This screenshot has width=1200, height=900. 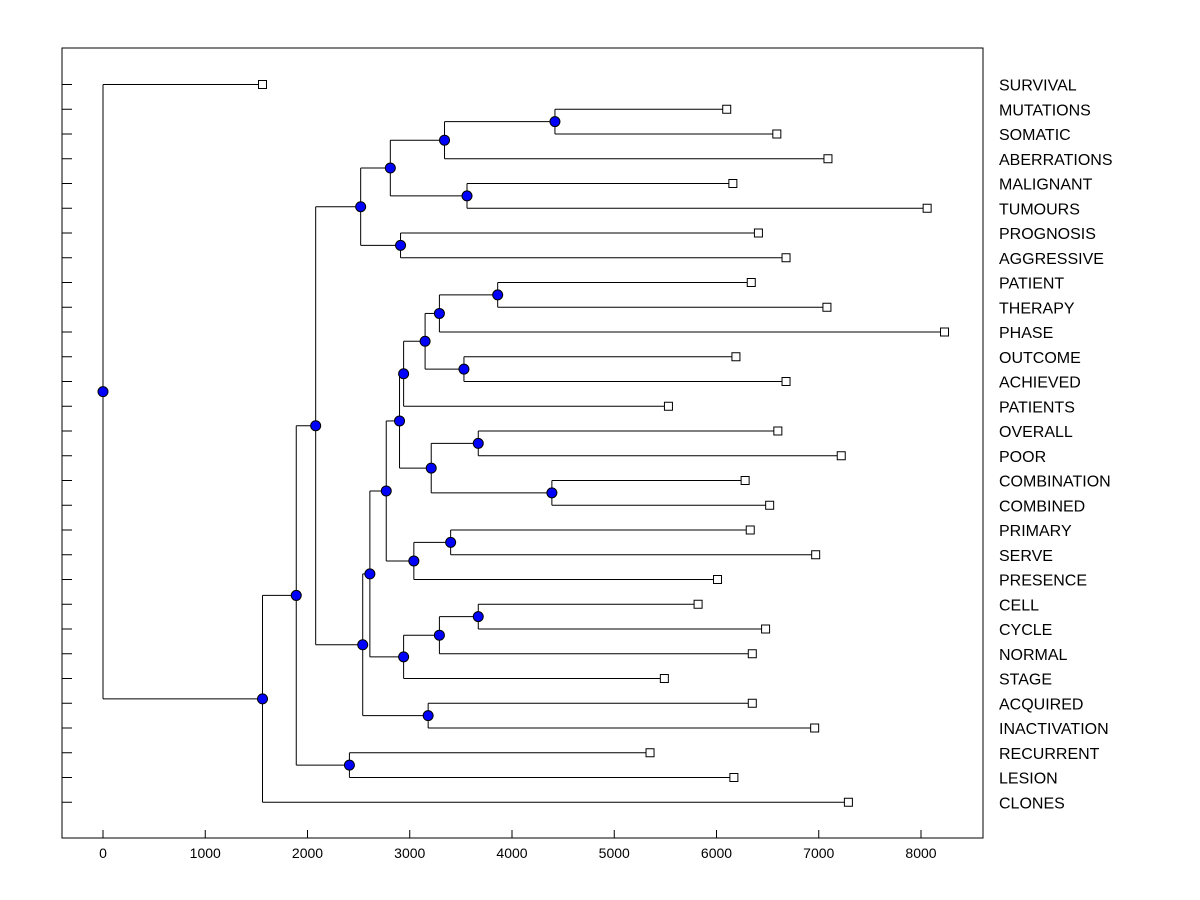 I want to click on leaf-marker-outcome, so click(x=736, y=357).